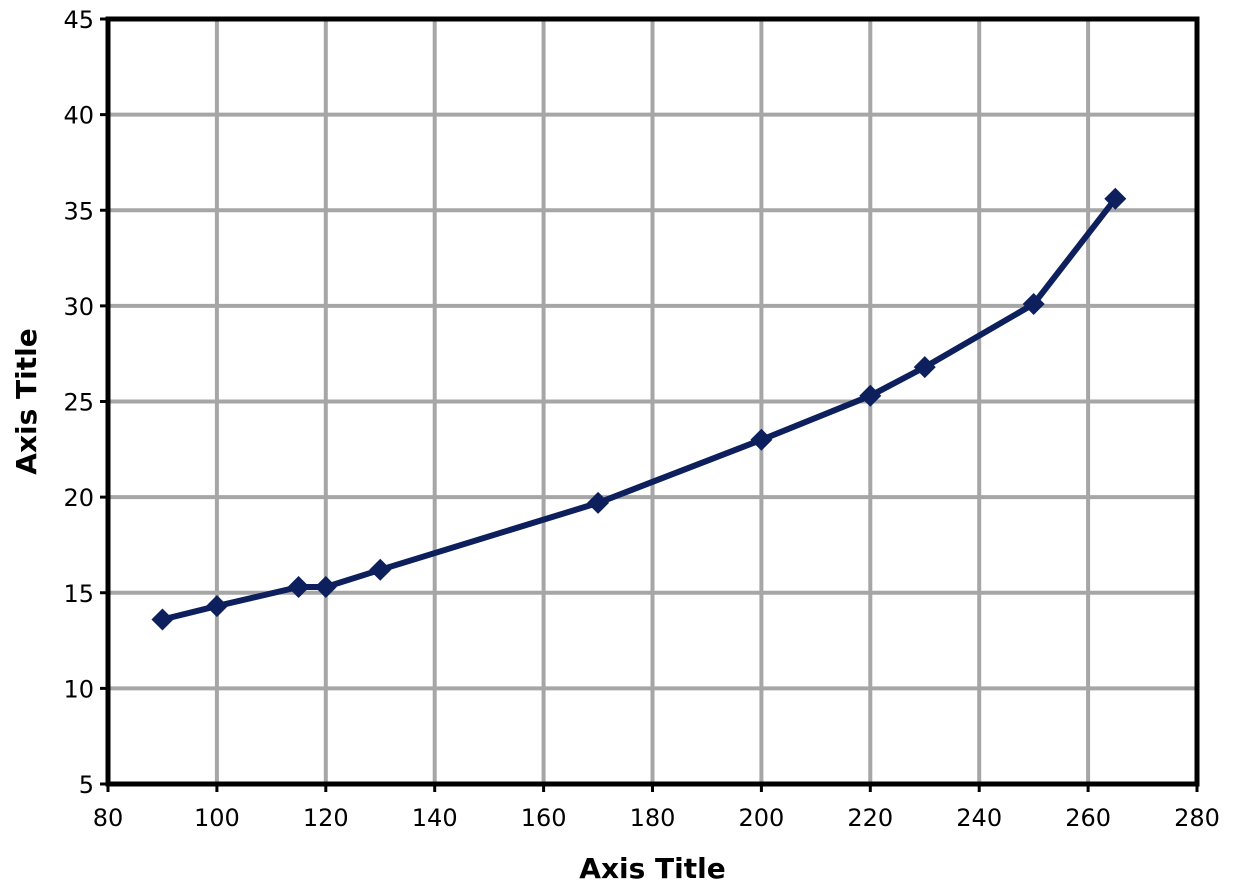  What do you see at coordinates (78, 211) in the screenshot?
I see `y-tick-label: 35` at bounding box center [78, 211].